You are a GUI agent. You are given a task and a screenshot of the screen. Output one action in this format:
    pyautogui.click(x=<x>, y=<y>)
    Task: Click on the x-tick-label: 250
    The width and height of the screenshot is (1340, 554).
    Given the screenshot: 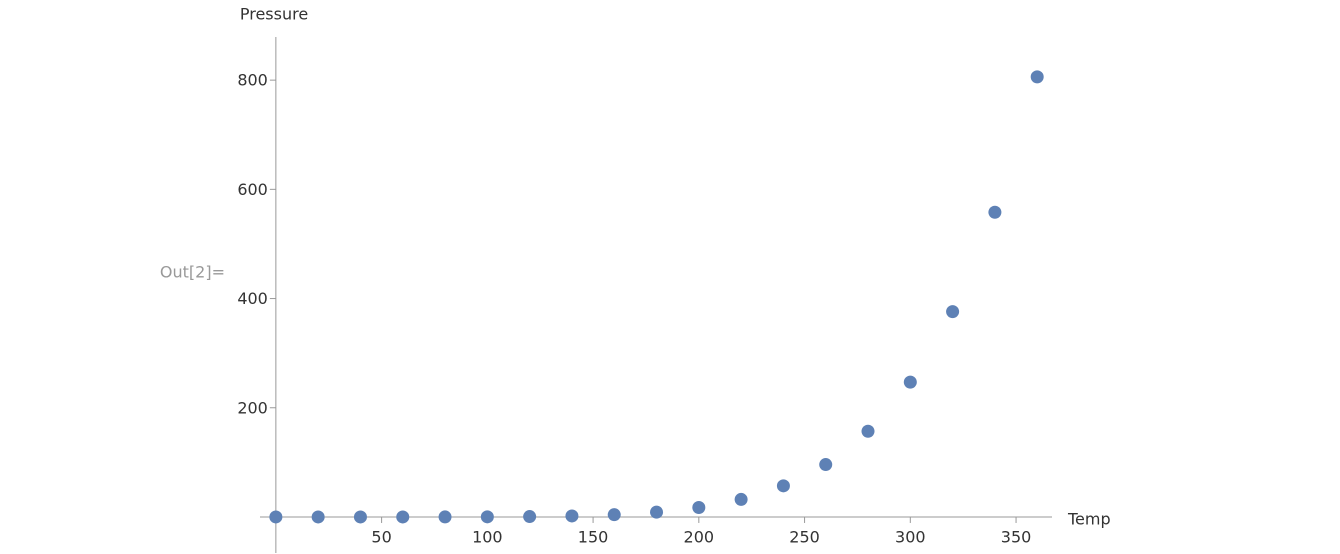 What is the action you would take?
    pyautogui.click(x=804, y=536)
    